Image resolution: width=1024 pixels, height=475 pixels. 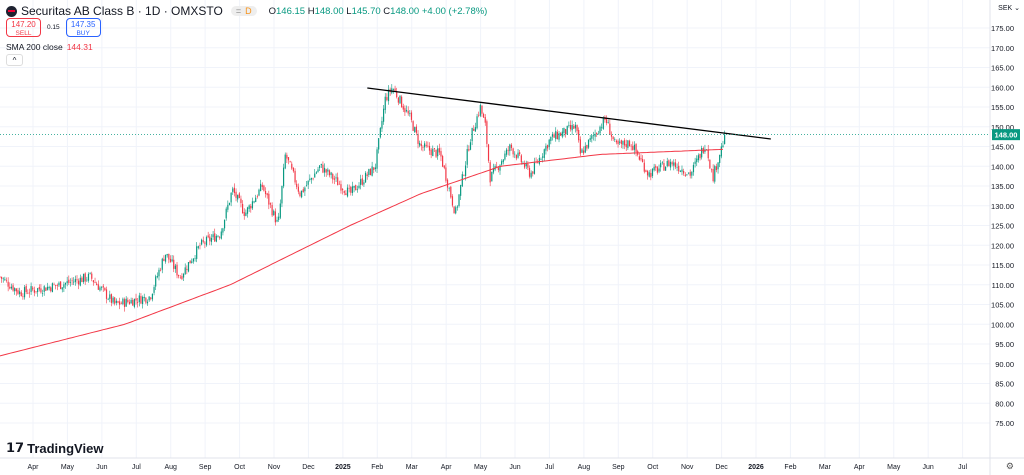 What do you see at coordinates (83, 27) in the screenshot?
I see `buy-button: 147.35 BUY` at bounding box center [83, 27].